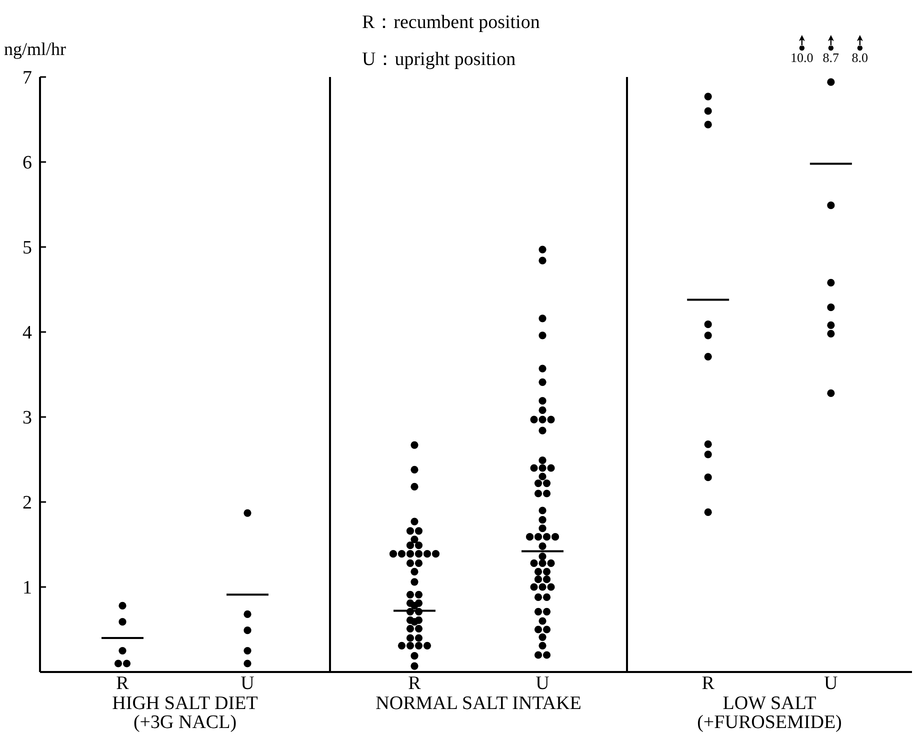 This screenshot has height=744, width=917. Describe the element at coordinates (27, 163) in the screenshot. I see `y-tick-label: 6` at that location.